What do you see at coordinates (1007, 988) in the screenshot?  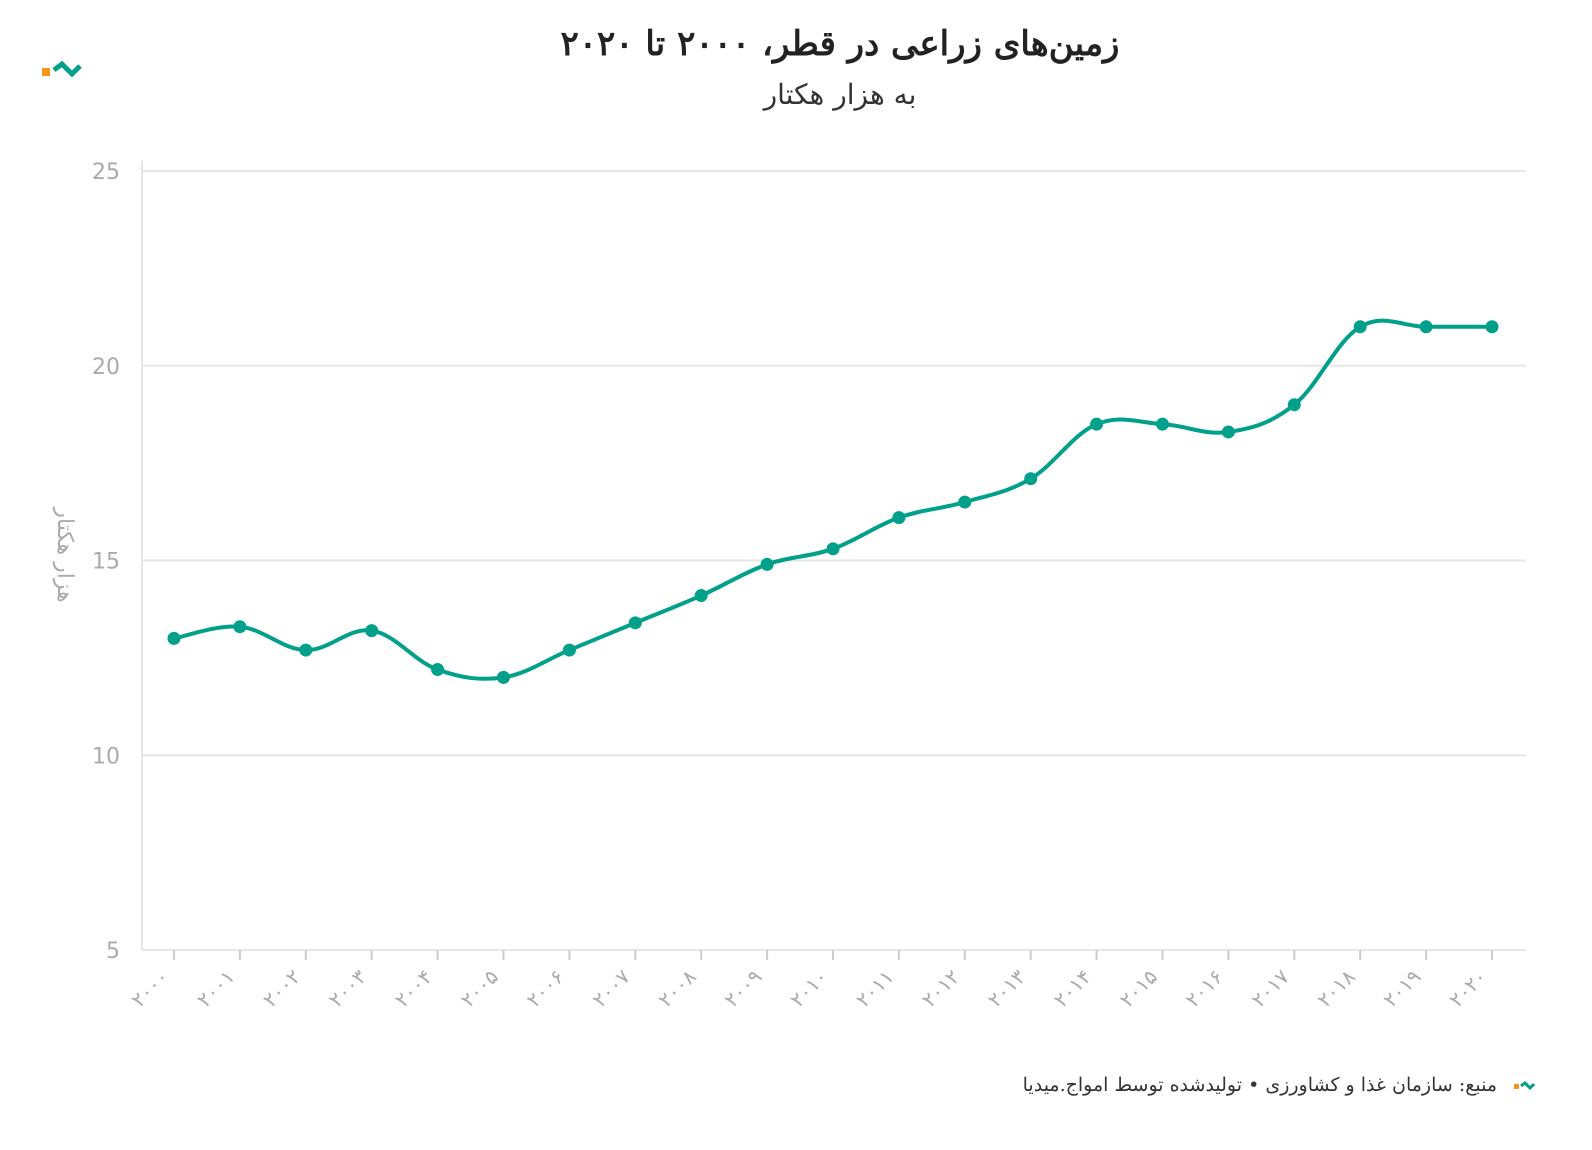 I see `x-tick-label: ۲۰۱۳` at bounding box center [1007, 988].